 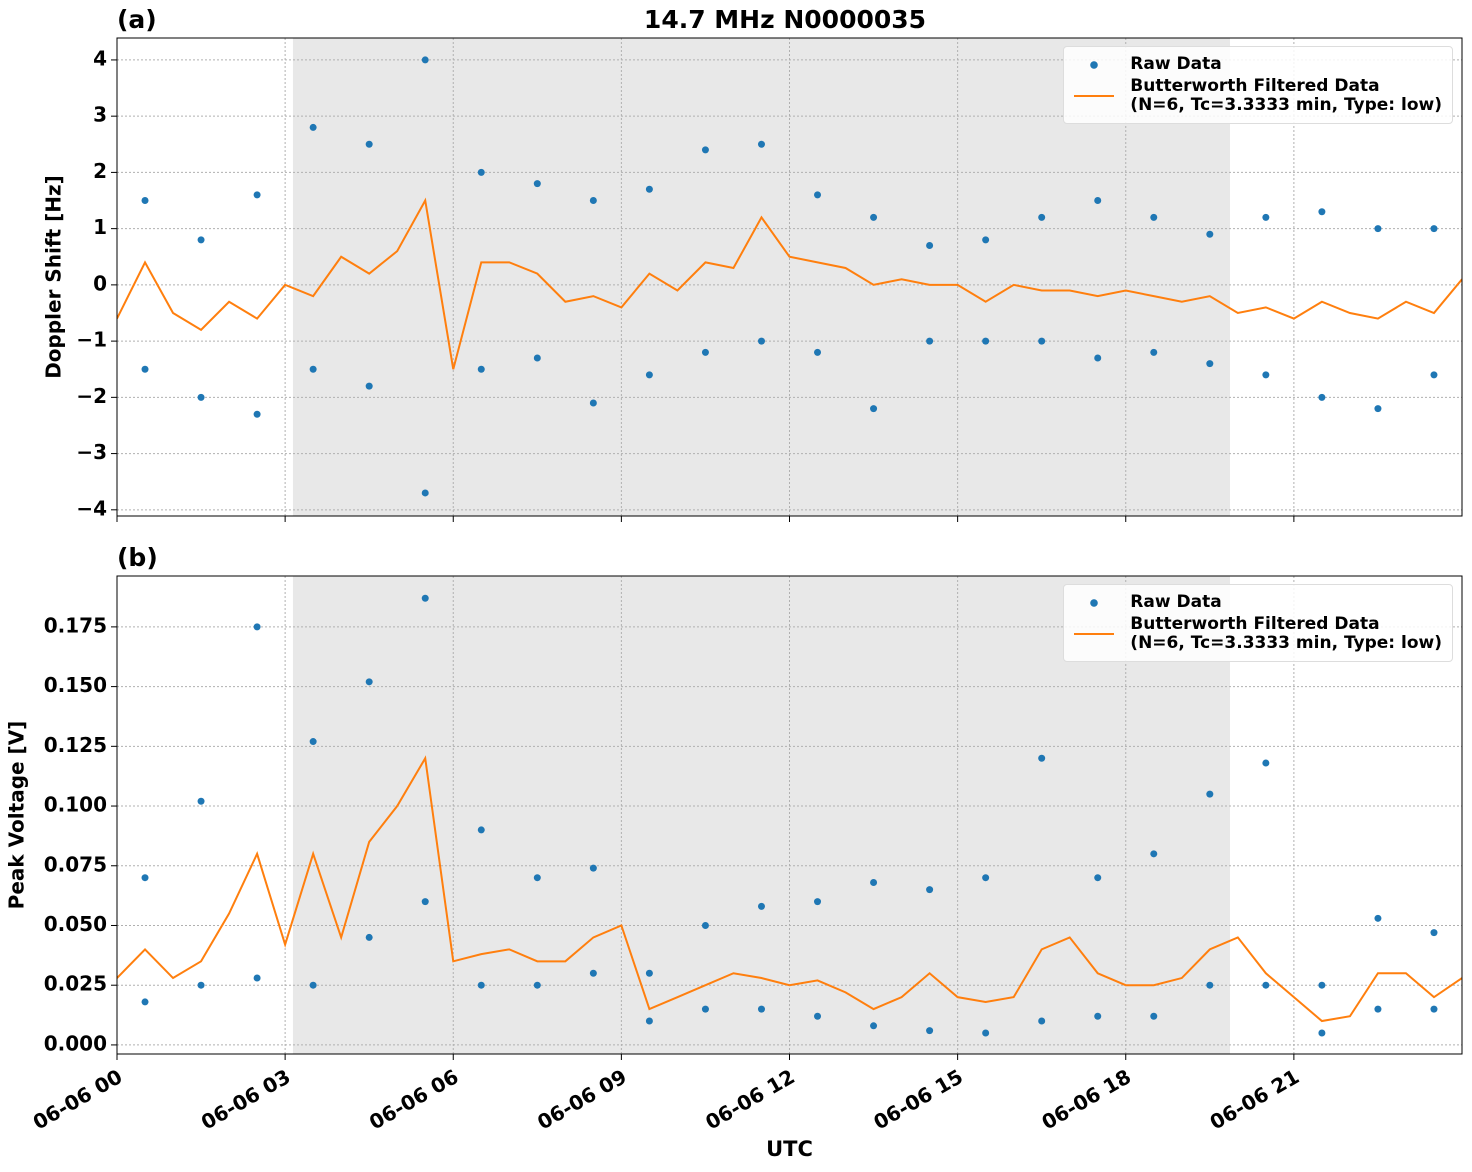 I want to click on filtered-line, so click(x=789, y=283).